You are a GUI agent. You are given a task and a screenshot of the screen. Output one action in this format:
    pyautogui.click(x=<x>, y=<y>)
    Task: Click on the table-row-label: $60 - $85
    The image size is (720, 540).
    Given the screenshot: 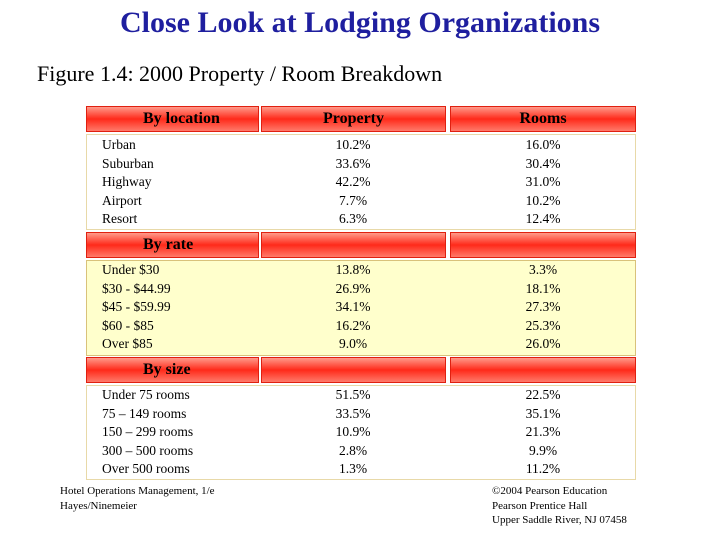 What is the action you would take?
    pyautogui.click(x=128, y=325)
    